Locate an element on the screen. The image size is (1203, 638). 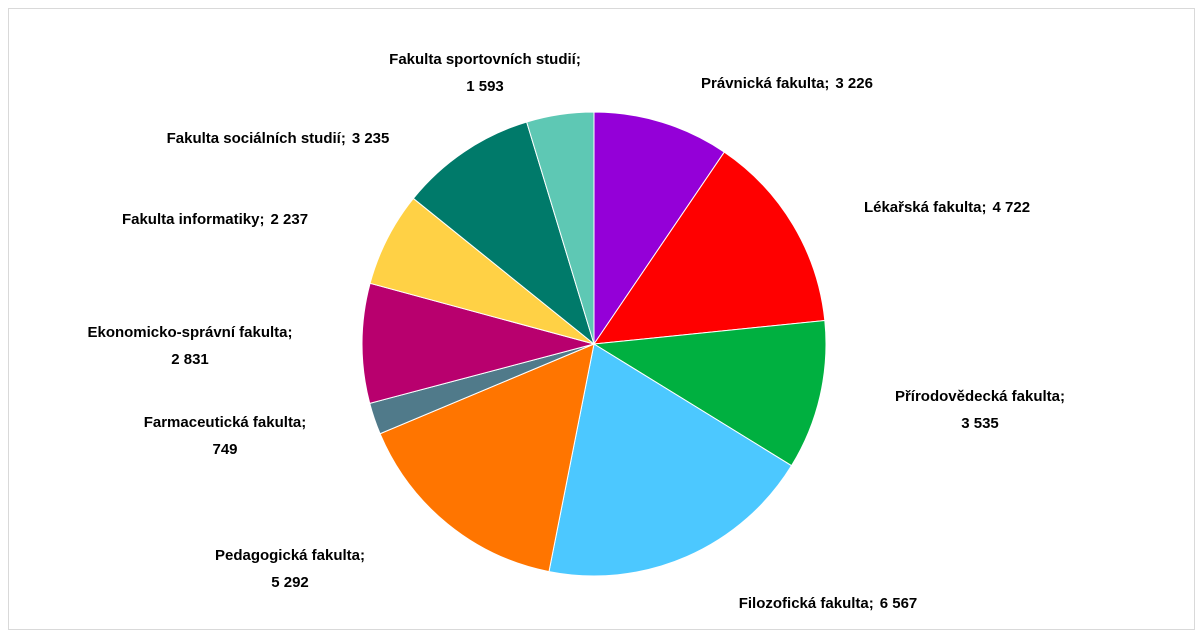
label-category: Lékařská fakulta is located at coordinates (923, 207).